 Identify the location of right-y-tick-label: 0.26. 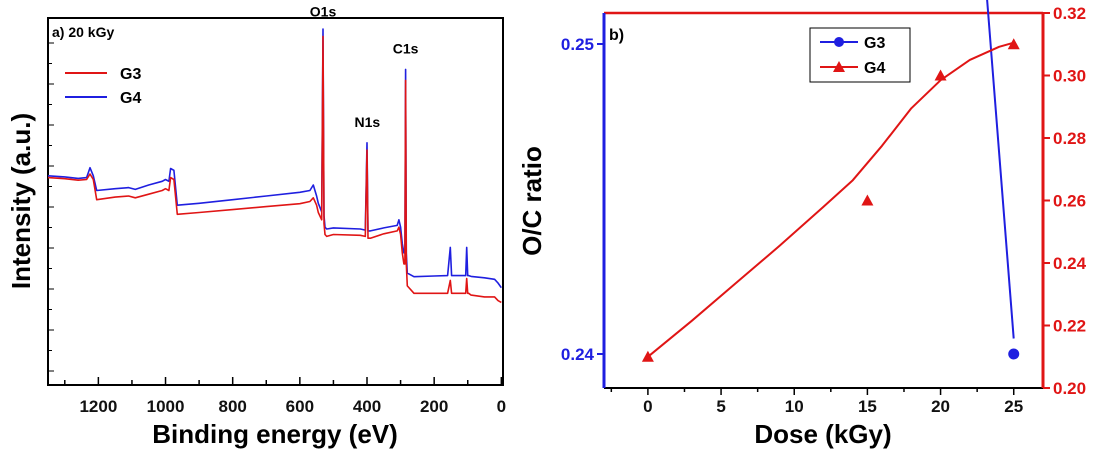
(1069, 201).